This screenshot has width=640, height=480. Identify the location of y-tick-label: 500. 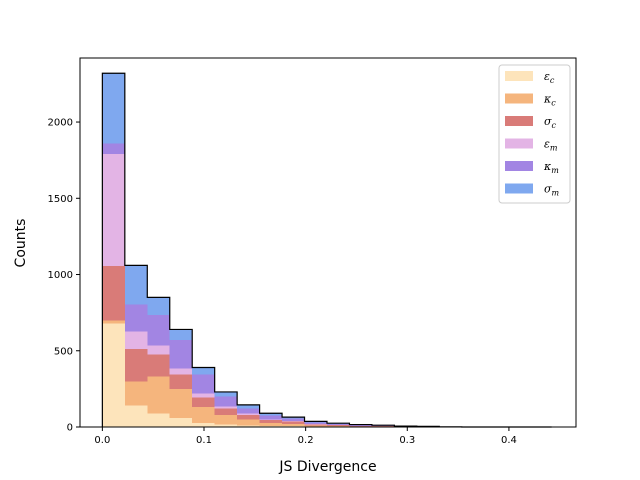
(63, 351).